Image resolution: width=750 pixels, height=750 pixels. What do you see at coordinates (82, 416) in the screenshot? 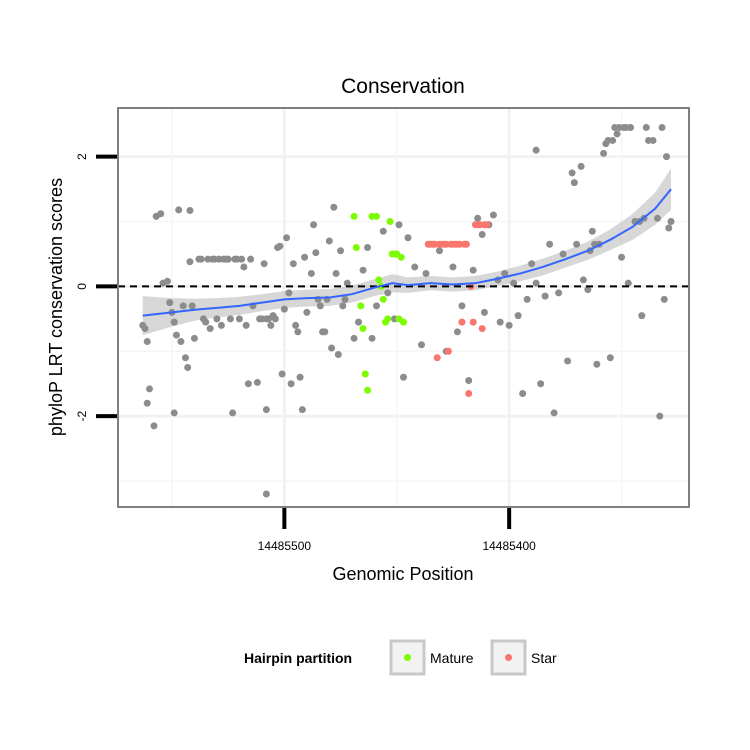
I see `y-tick-label: -2` at bounding box center [82, 416].